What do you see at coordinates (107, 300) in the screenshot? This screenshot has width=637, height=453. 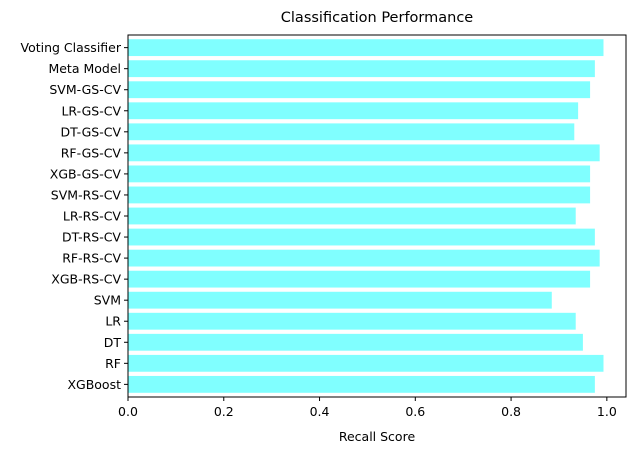 I see `y-tick-label: SVM` at bounding box center [107, 300].